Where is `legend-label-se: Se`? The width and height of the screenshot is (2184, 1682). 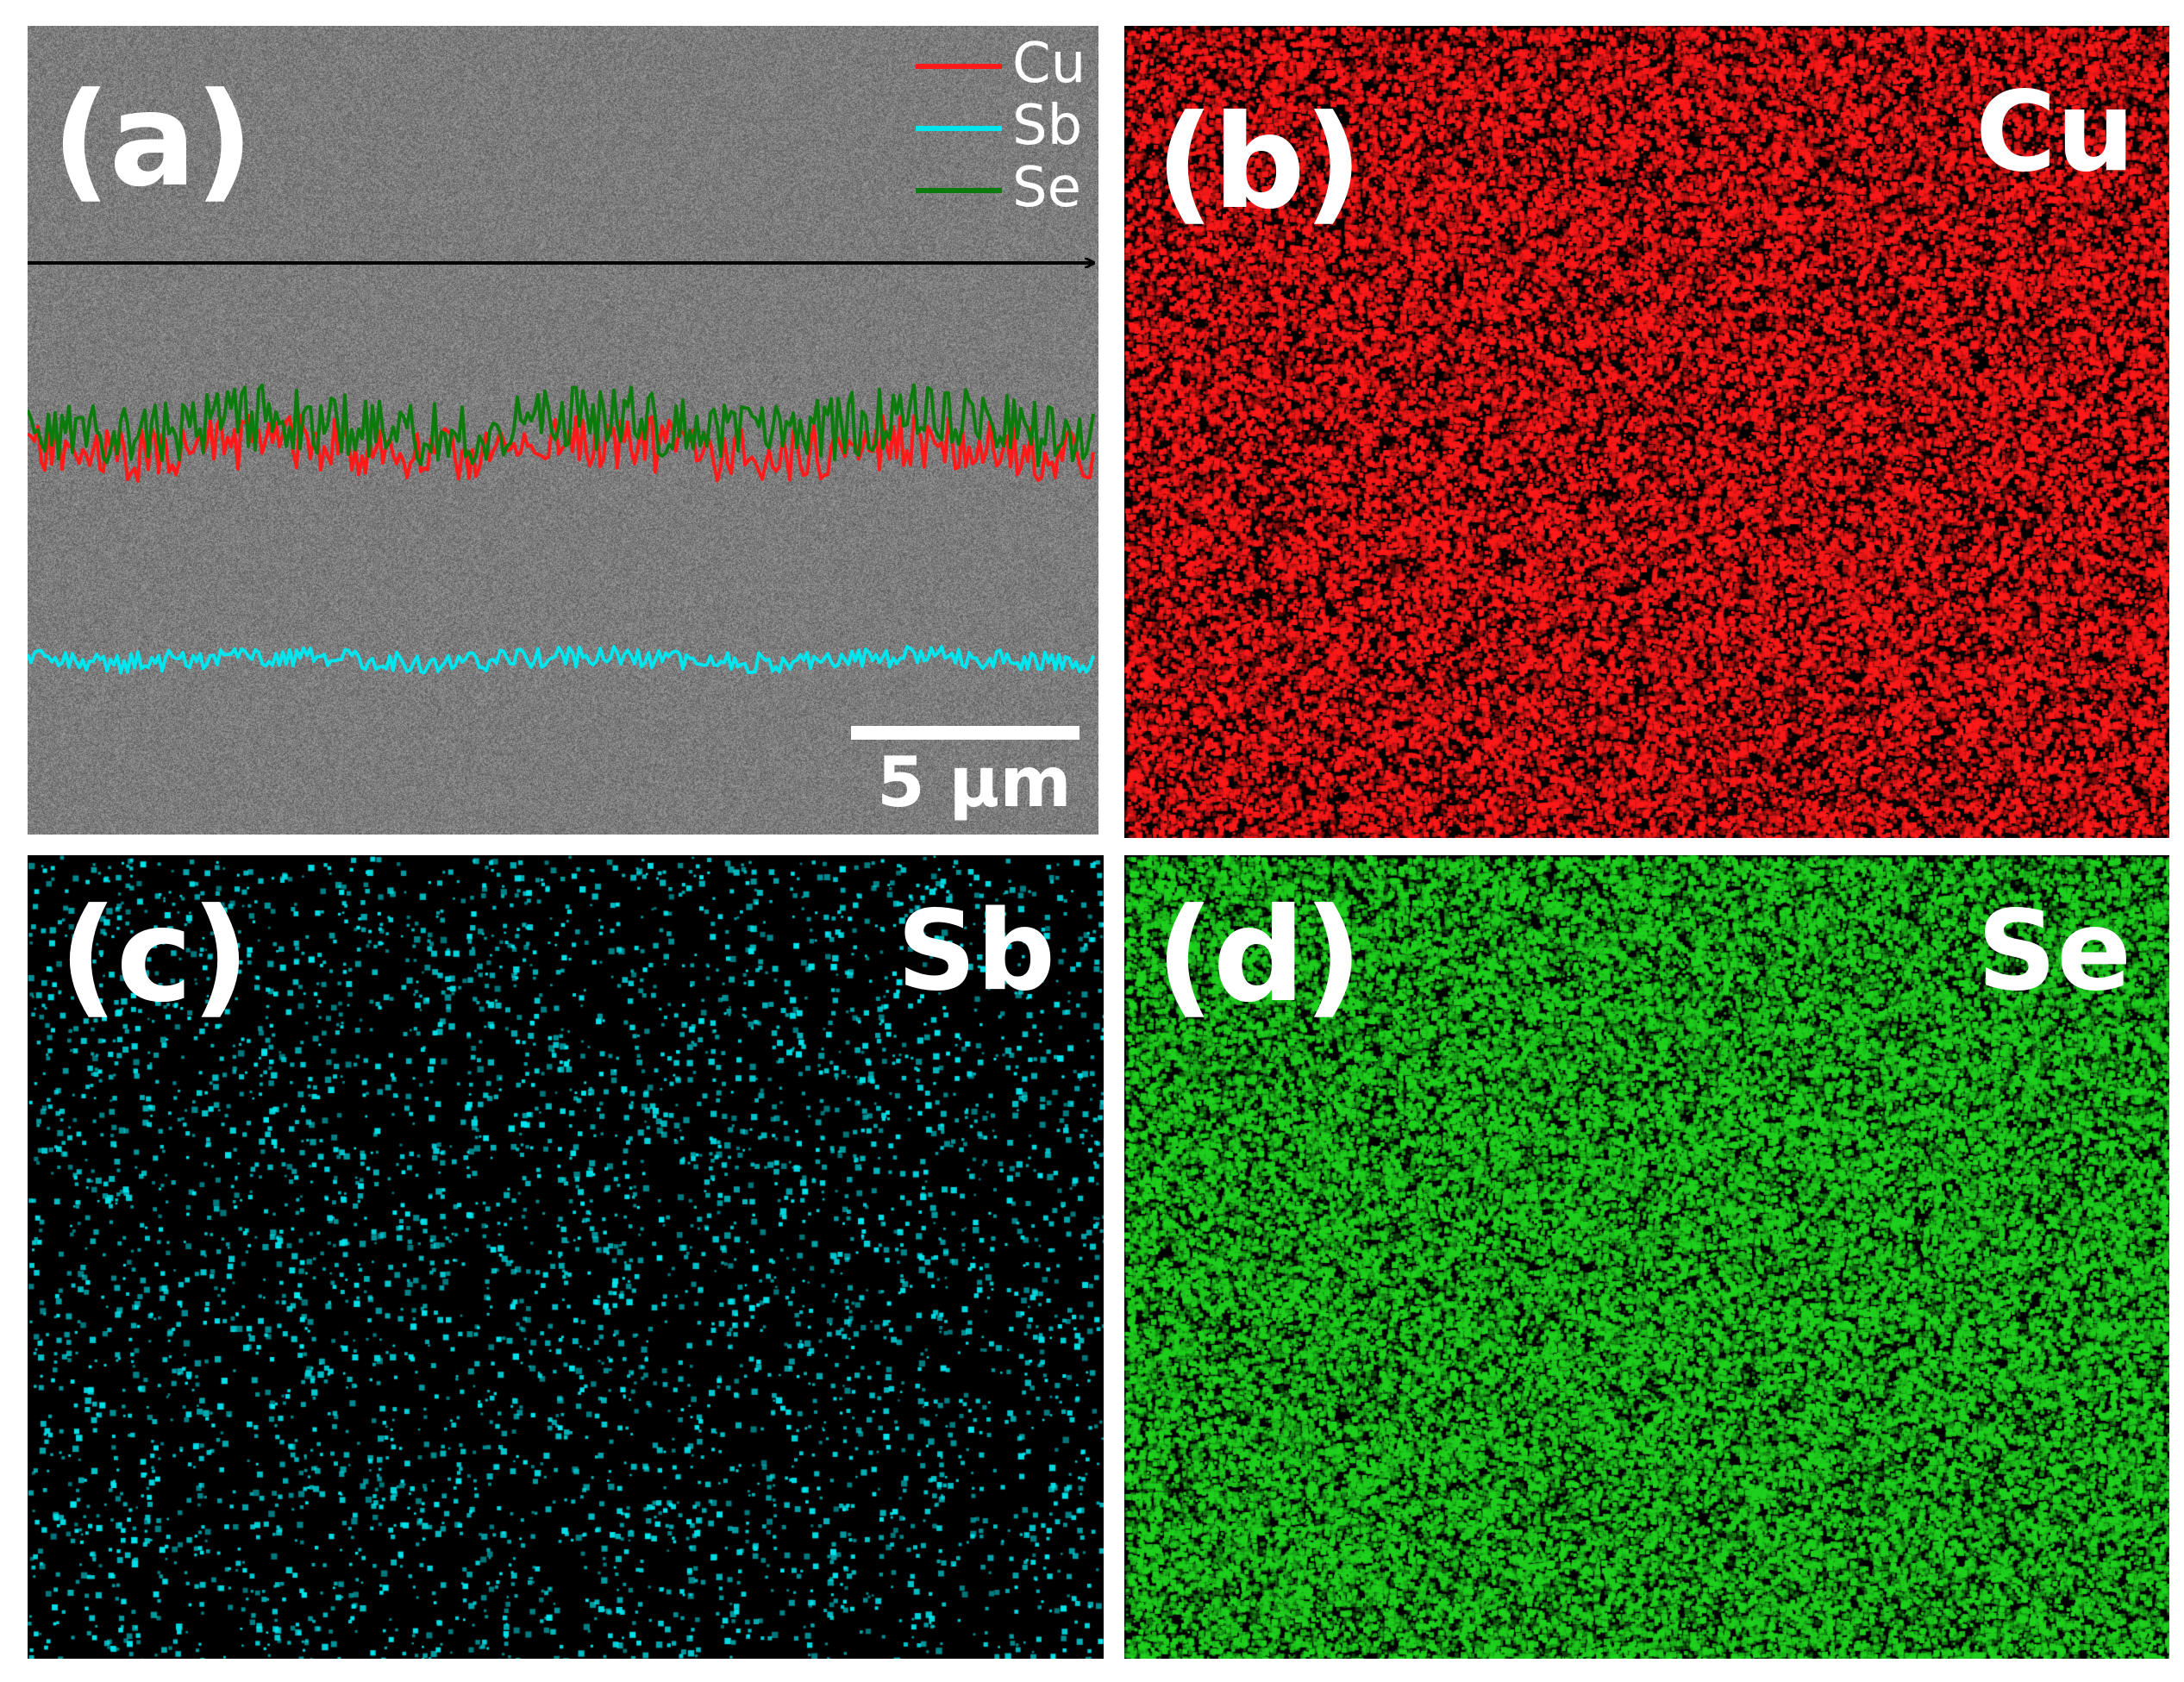
legend-label-se: Se is located at coordinates (1046, 188).